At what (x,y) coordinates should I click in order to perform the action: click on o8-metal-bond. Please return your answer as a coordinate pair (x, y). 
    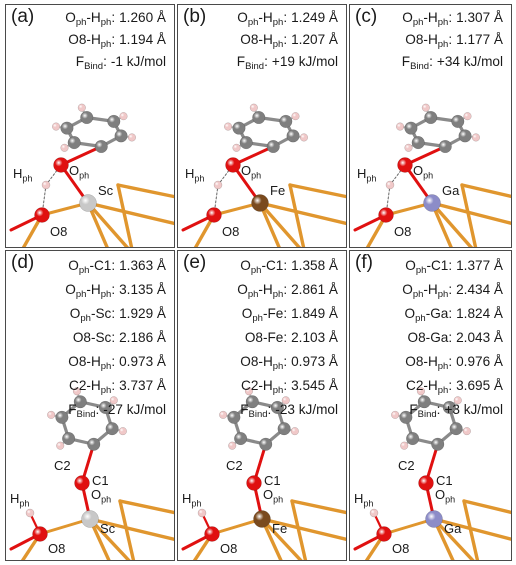
    Looking at the image, I should click on (409, 526).